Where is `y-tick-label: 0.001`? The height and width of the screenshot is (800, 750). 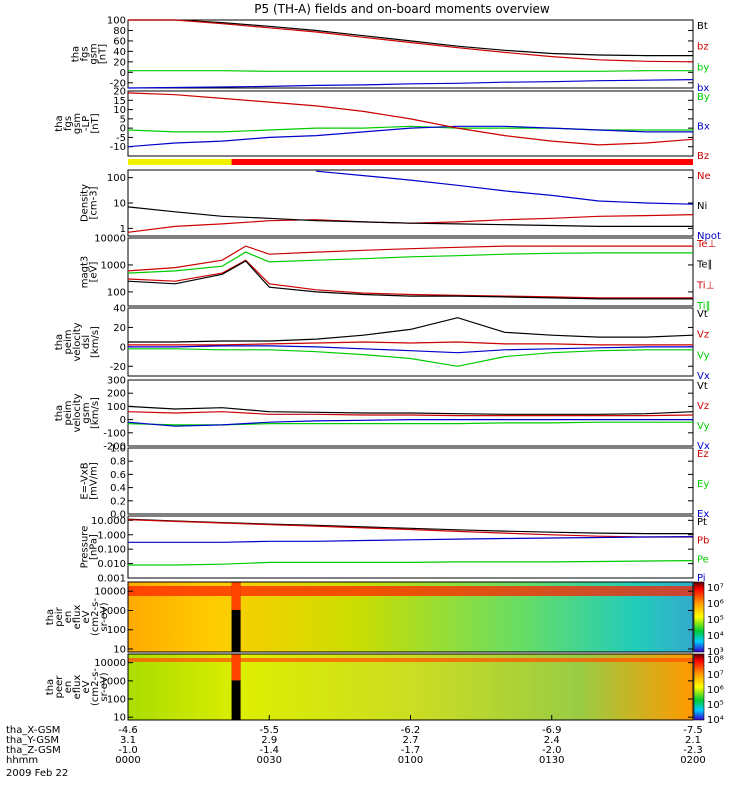 y-tick-label: 0.001 is located at coordinates (111, 579).